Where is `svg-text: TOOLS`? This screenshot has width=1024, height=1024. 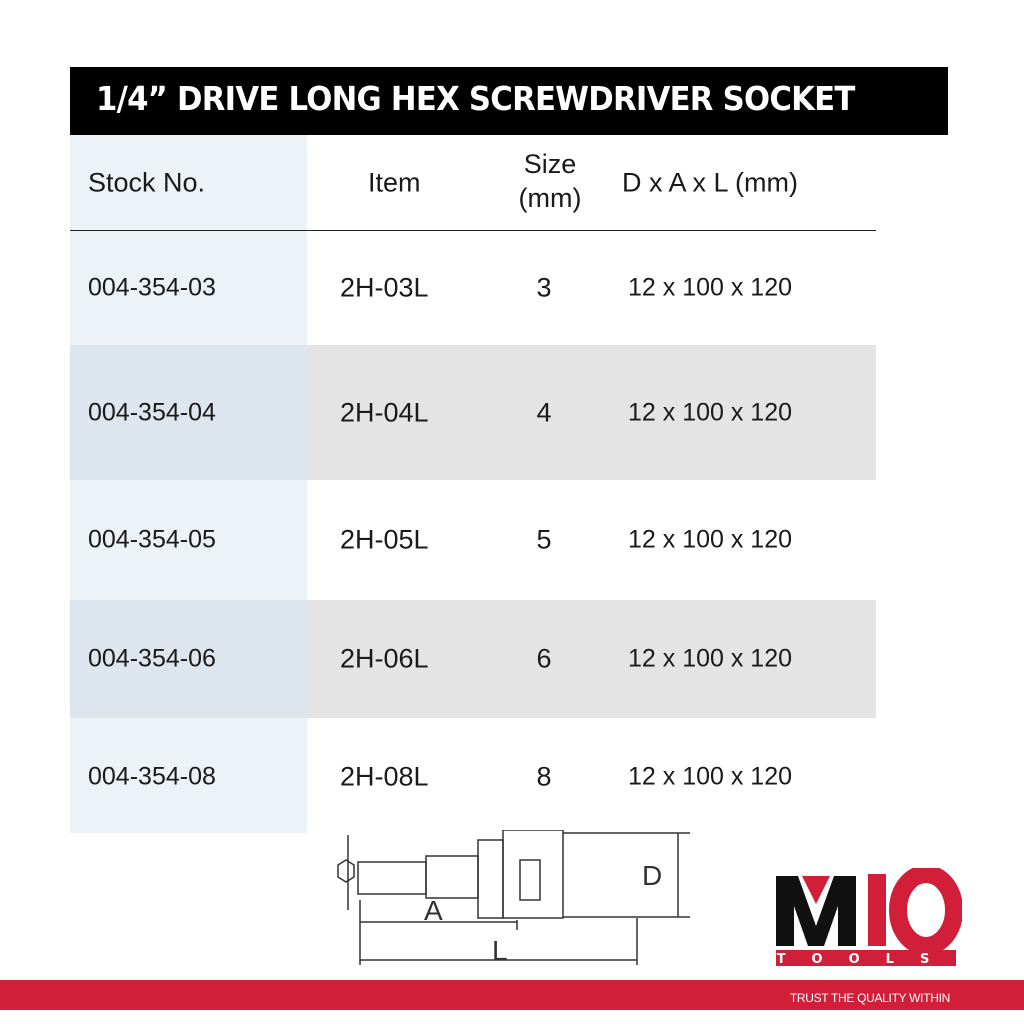 svg-text: TOOLS is located at coordinates (866, 959).